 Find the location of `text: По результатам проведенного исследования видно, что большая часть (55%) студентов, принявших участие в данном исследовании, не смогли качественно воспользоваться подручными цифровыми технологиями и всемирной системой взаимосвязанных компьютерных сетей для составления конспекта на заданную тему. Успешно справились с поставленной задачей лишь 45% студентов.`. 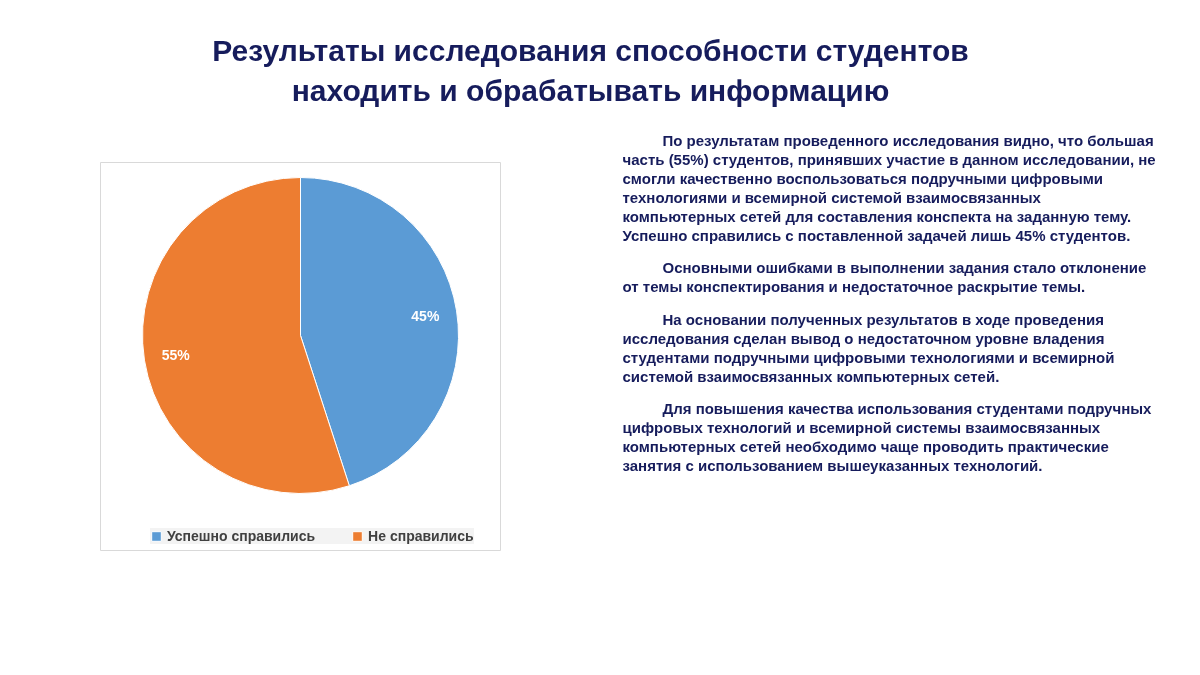

text: По результатам проведенного исследования видно, что большая часть (55%) студентов, принявших участие в данном исследовании, не смогли качественно воспользоваться подручными цифровыми технологиями и всемирной системой взаимосвязанных компьютерных сетей для составления конспекта на заданную тему. Успешно справились с поставленной задачей лишь 45% студентов. is located at coordinates (889, 188).